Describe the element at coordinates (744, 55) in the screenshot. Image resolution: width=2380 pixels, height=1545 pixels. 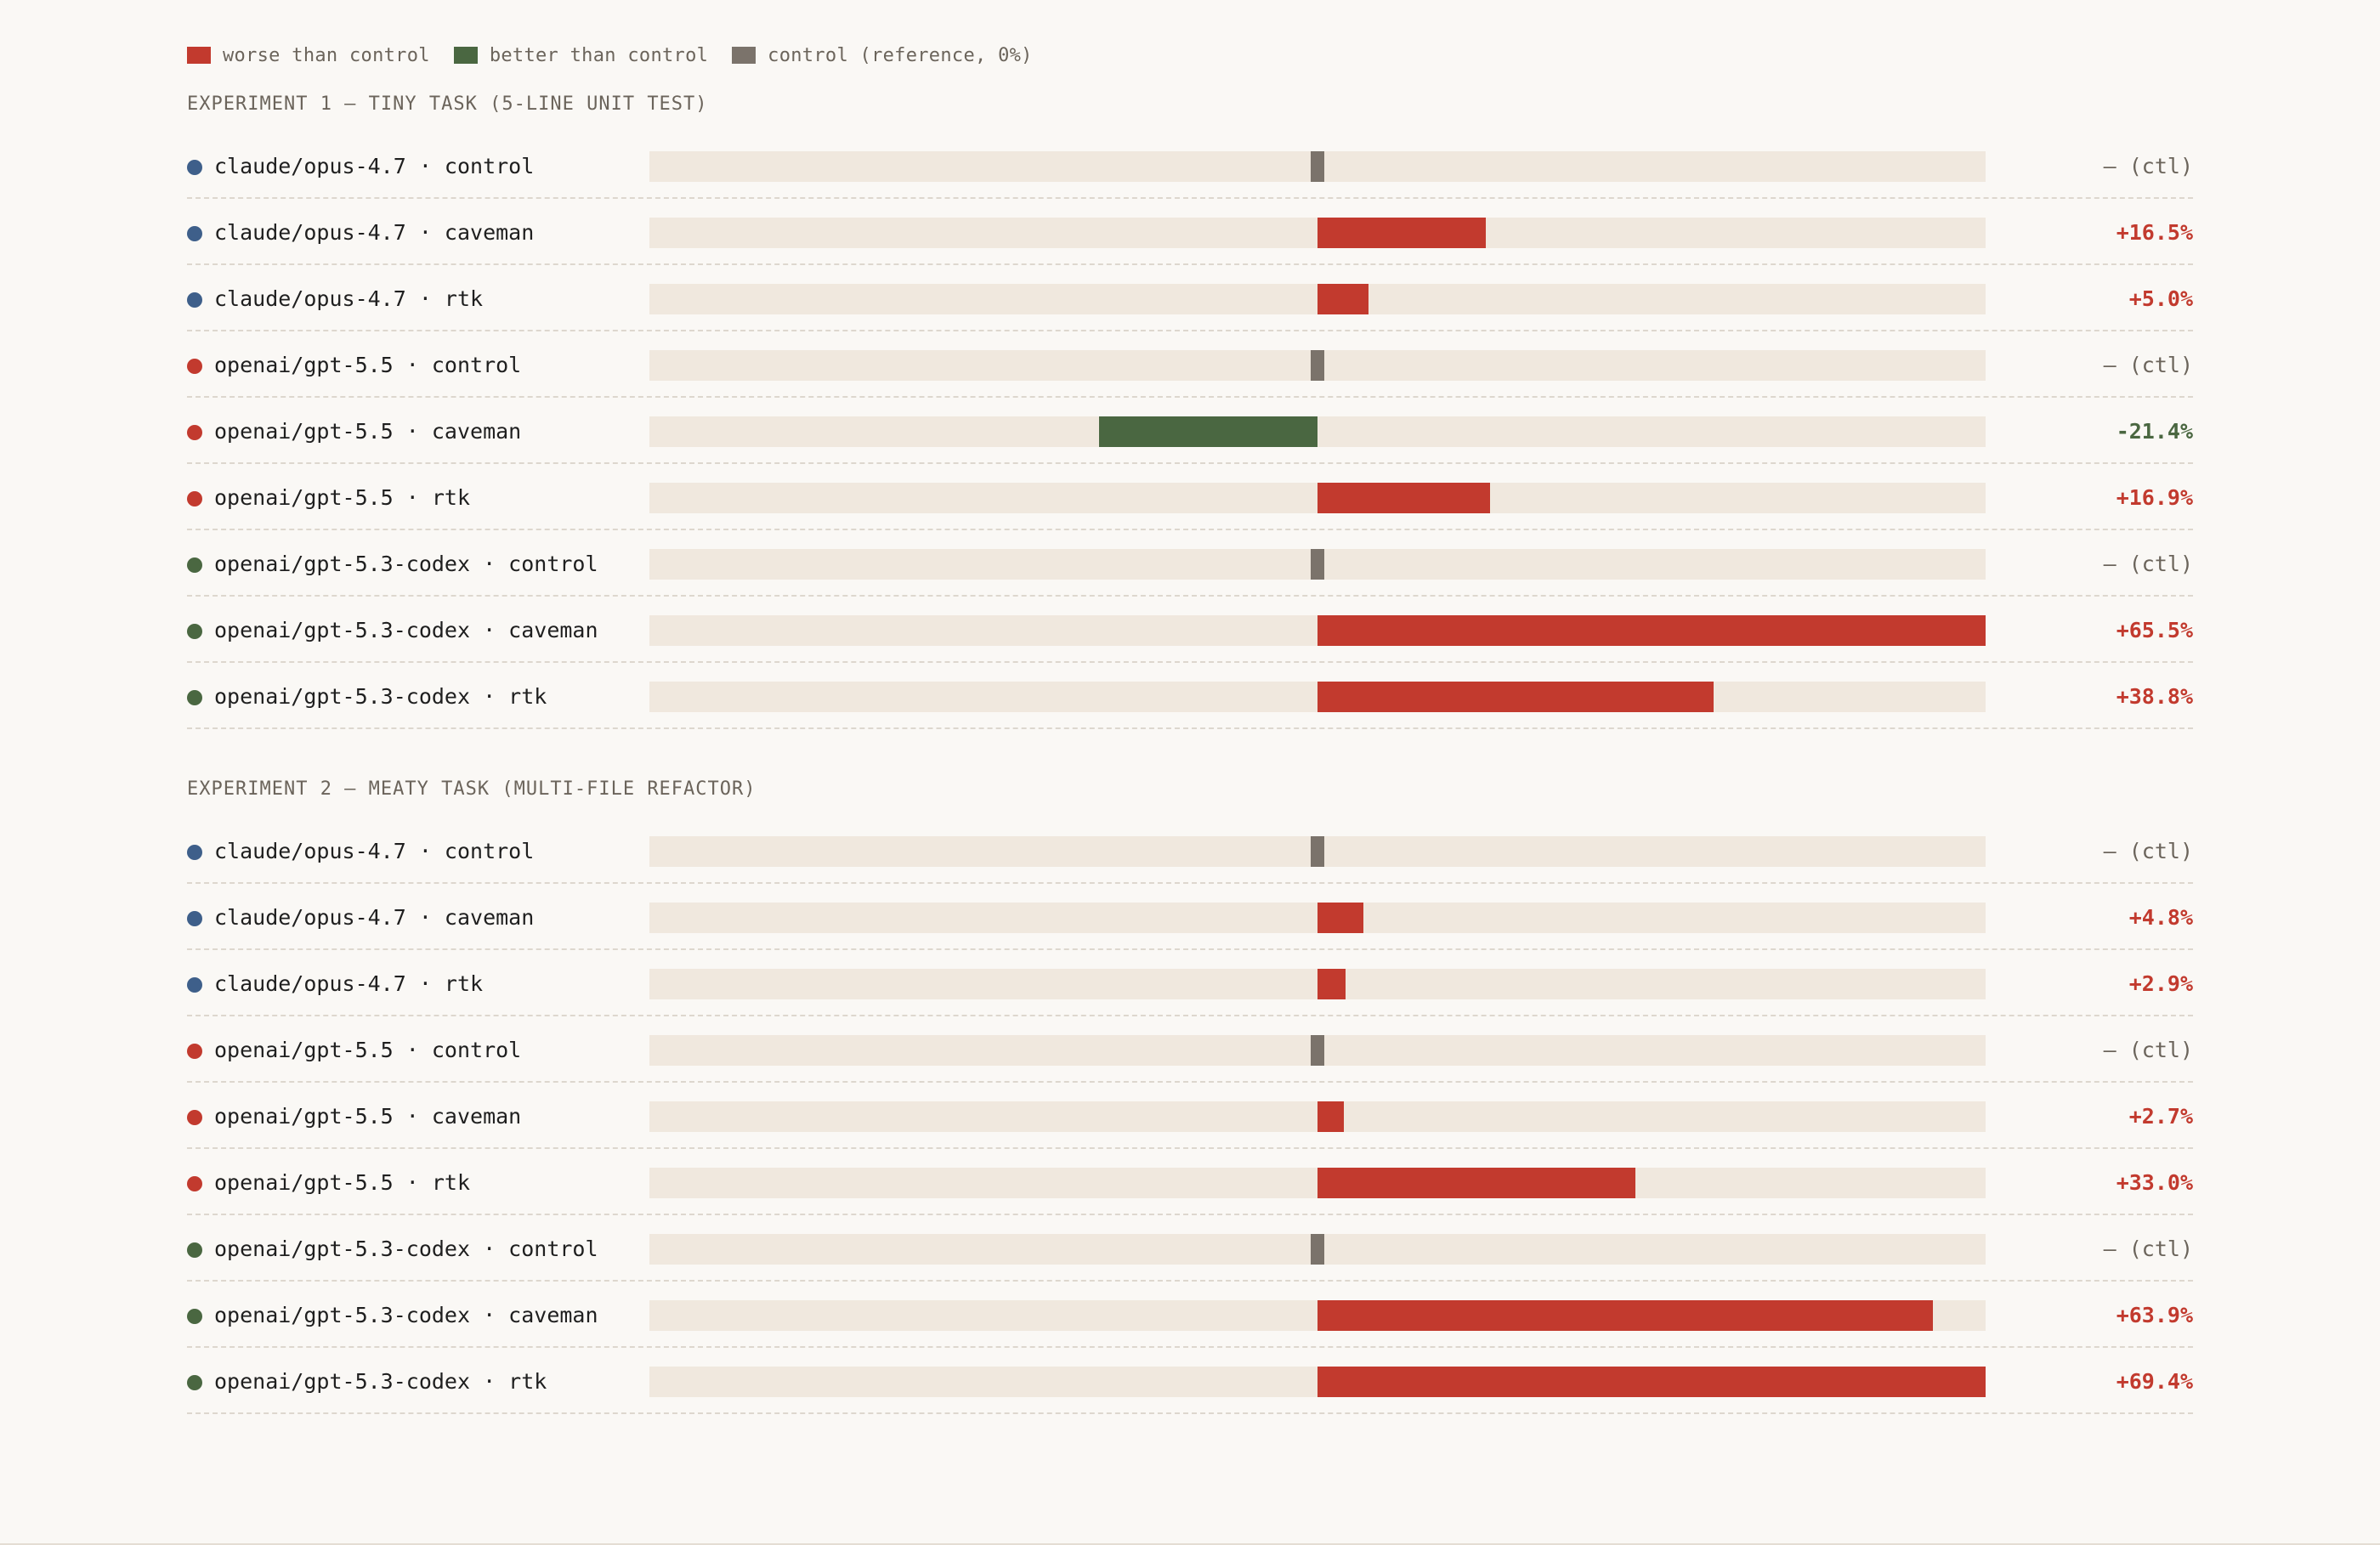
I see `legend-swatch-control` at that location.